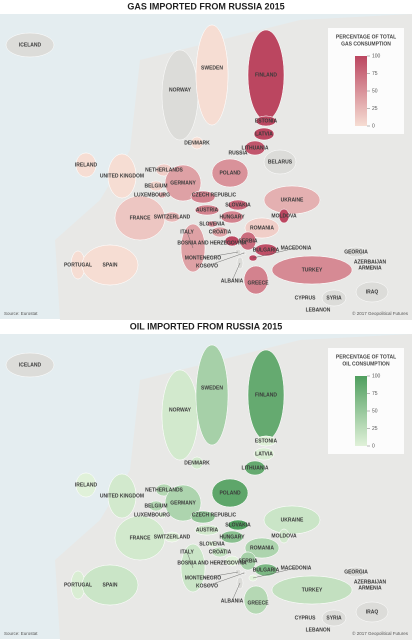 The width and height of the screenshot is (412, 640). What do you see at coordinates (361, 91) in the screenshot?
I see `legend-scale` at bounding box center [361, 91].